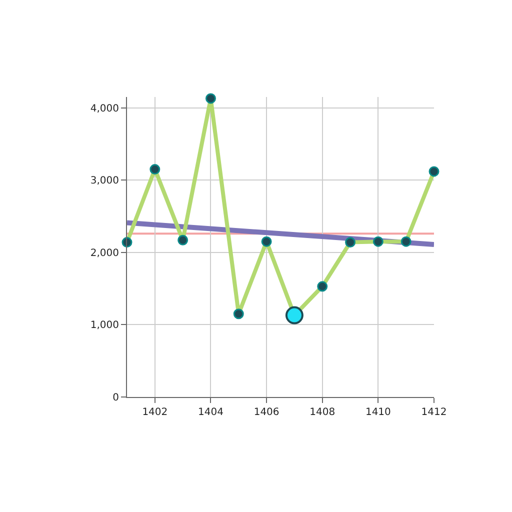  What do you see at coordinates (323, 412) in the screenshot?
I see `x-tick-label: 1408` at bounding box center [323, 412].